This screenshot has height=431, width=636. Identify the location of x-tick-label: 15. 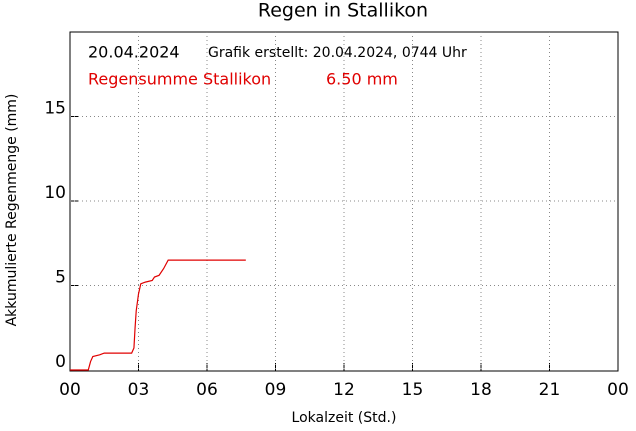
(413, 390).